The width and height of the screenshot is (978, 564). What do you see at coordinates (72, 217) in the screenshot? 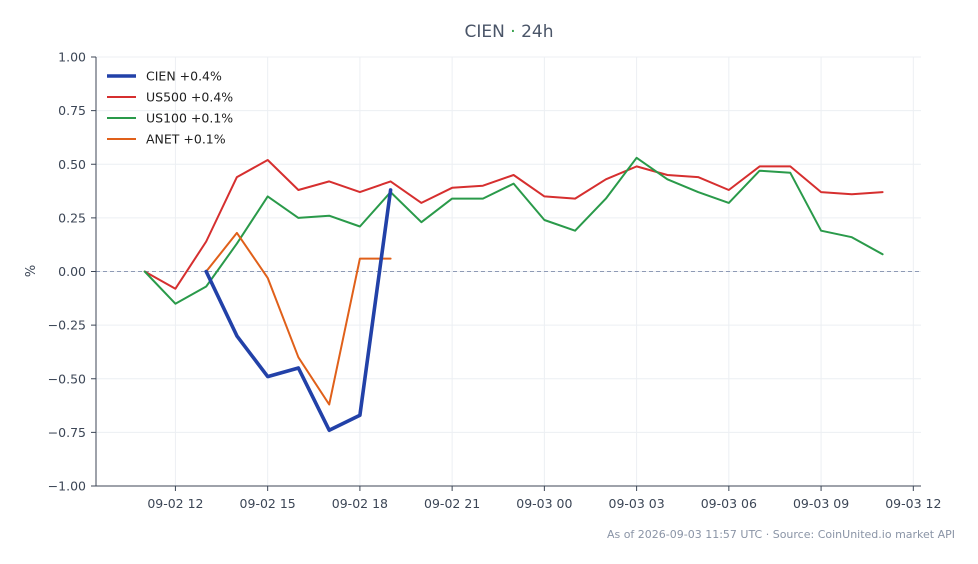
I see `y-tick-label: 0.25` at bounding box center [72, 217].